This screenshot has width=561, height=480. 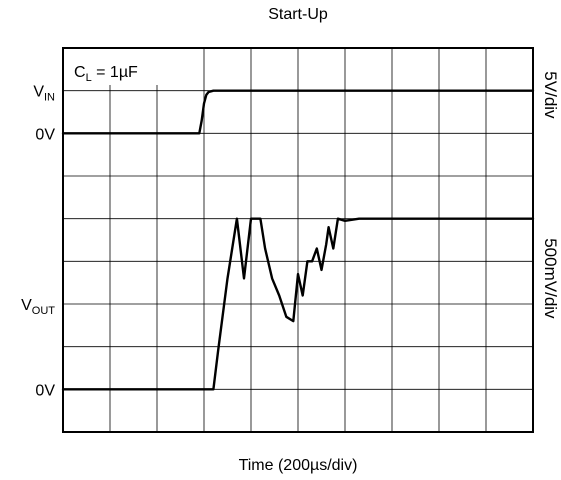 I want to click on annotation-rest: = 1µF, so click(x=115, y=72).